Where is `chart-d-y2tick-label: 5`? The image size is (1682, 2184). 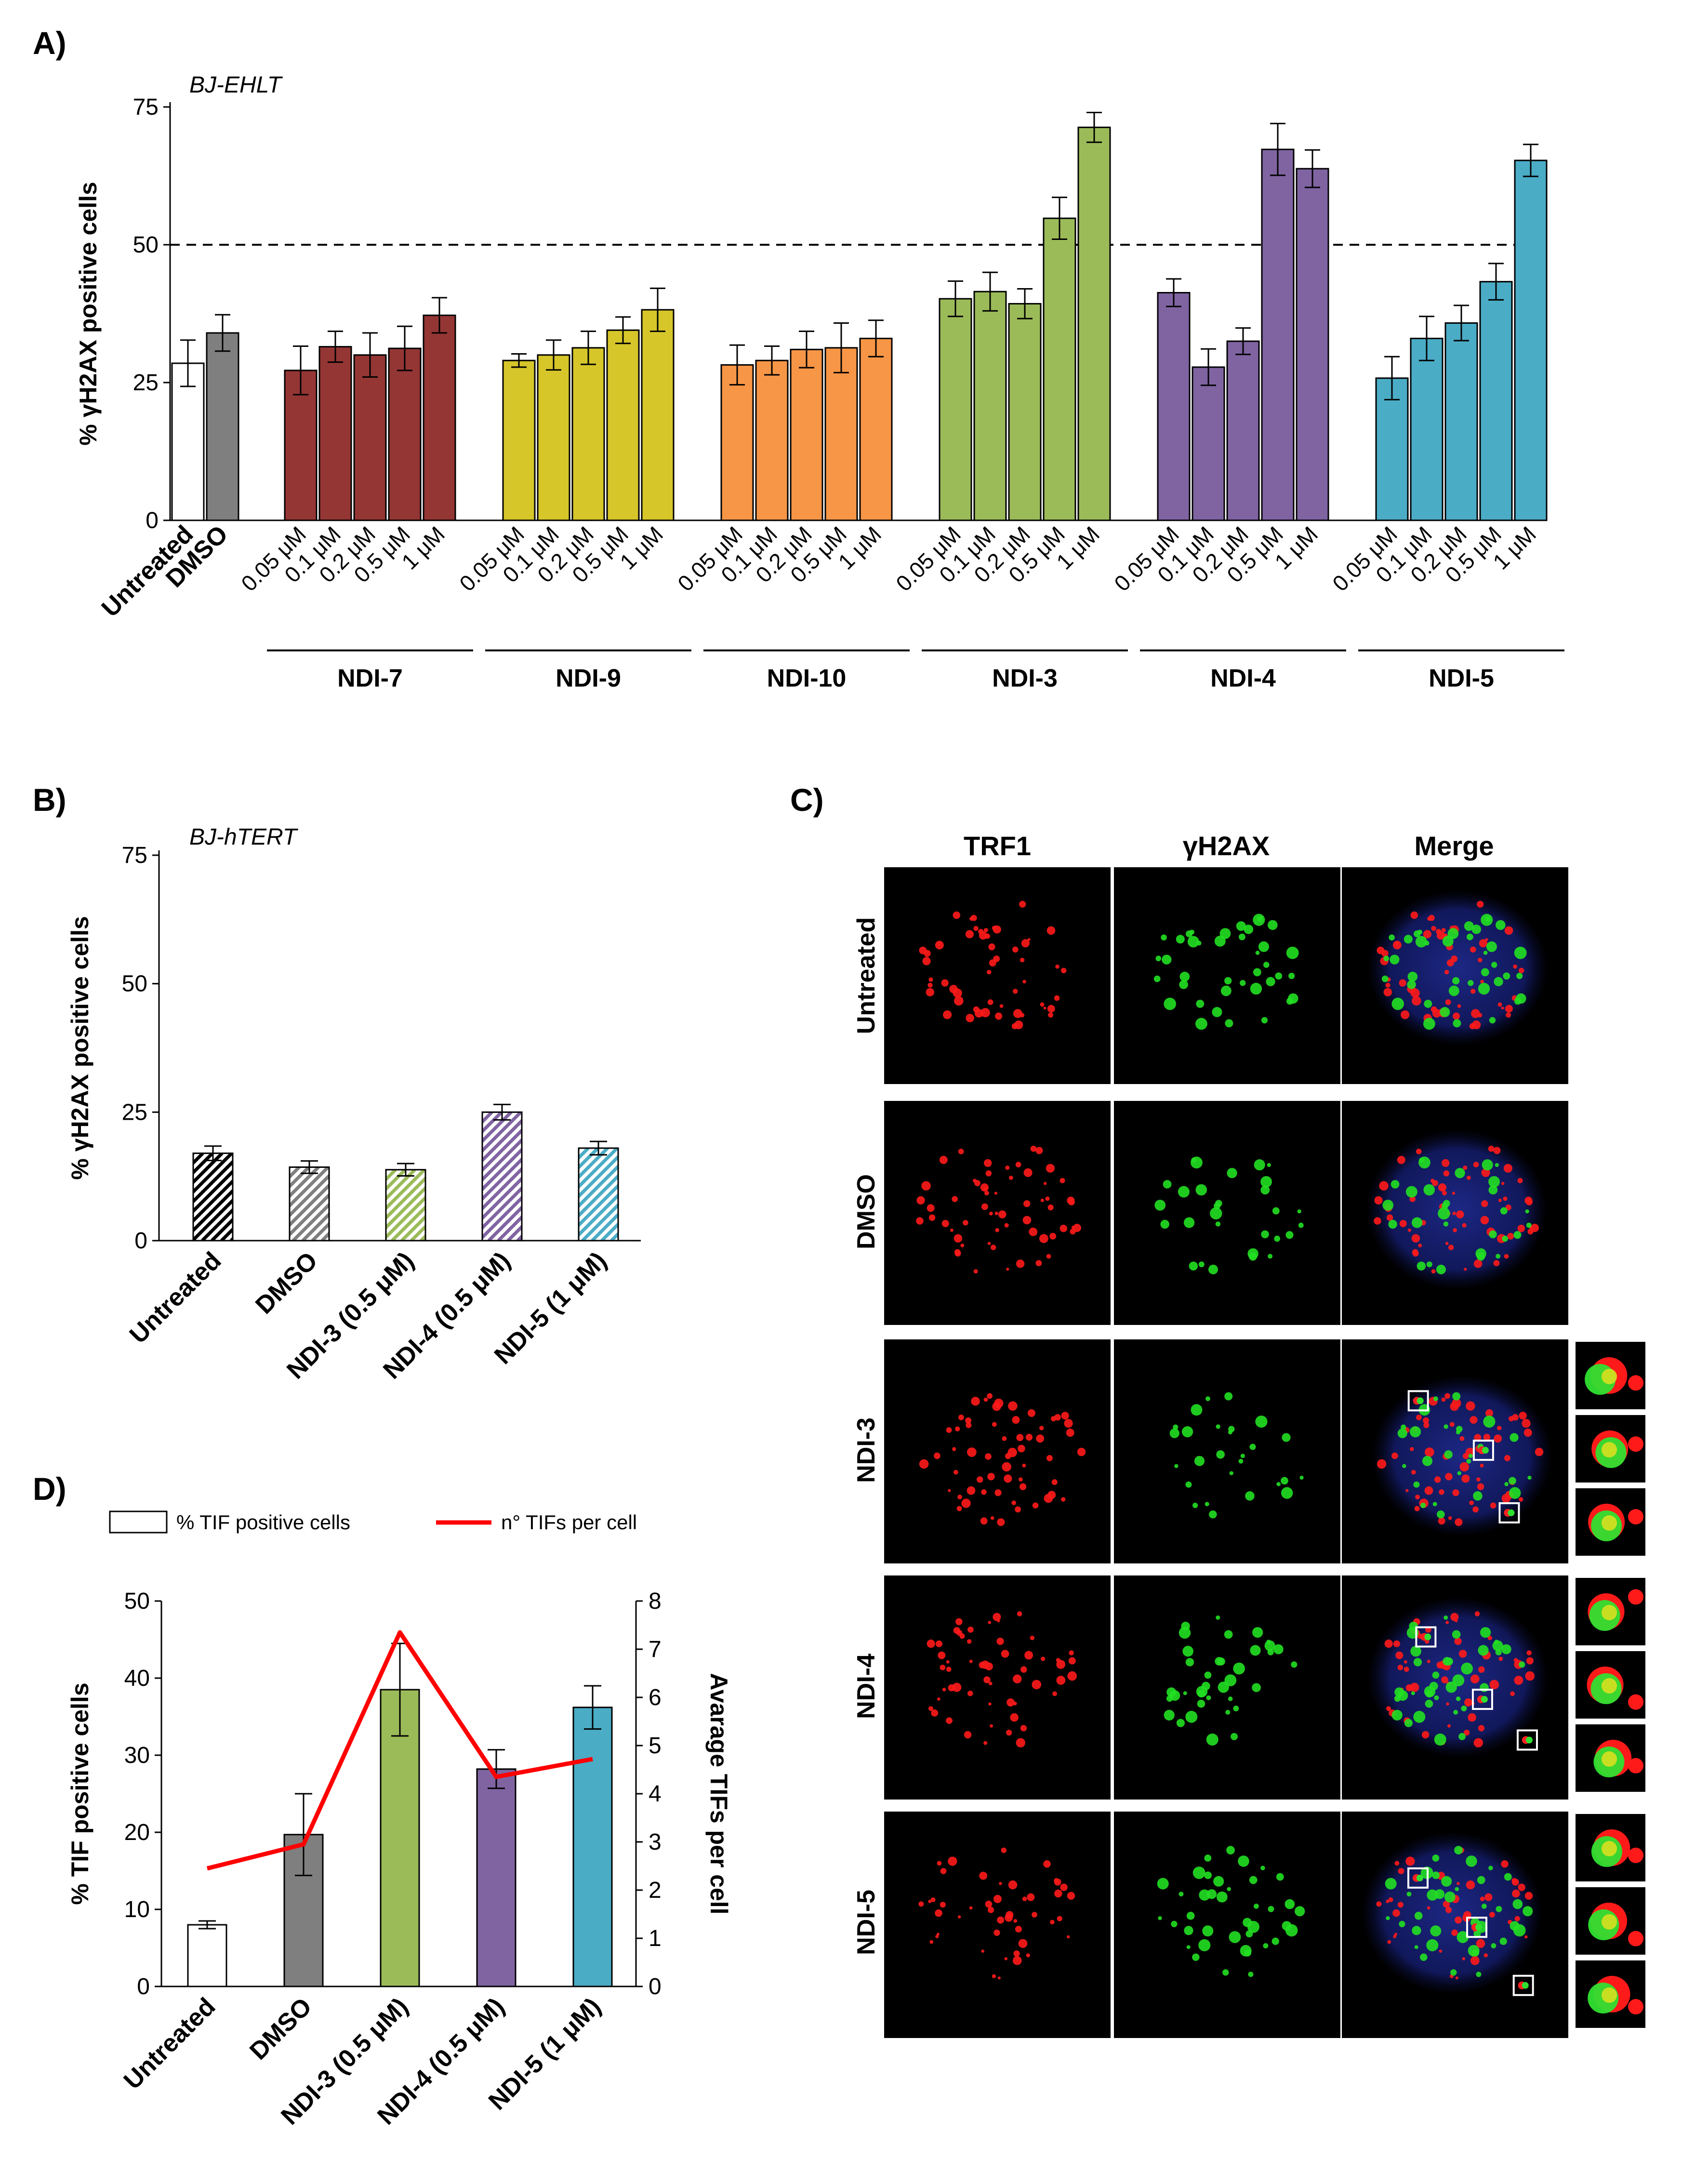 chart-d-y2tick-label: 5 is located at coordinates (655, 1746).